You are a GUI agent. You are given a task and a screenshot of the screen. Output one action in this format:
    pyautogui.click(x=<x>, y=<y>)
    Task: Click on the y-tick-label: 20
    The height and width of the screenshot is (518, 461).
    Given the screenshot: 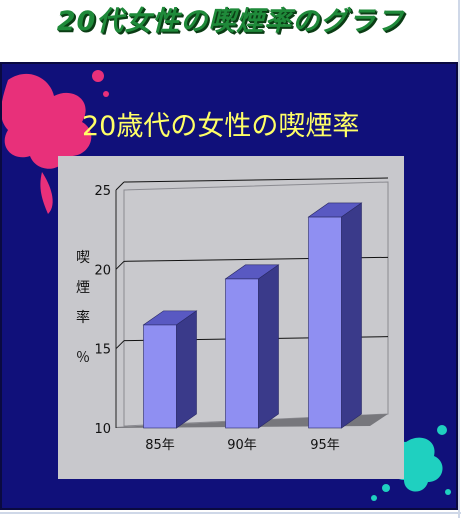 What is the action you would take?
    pyautogui.click(x=102, y=270)
    